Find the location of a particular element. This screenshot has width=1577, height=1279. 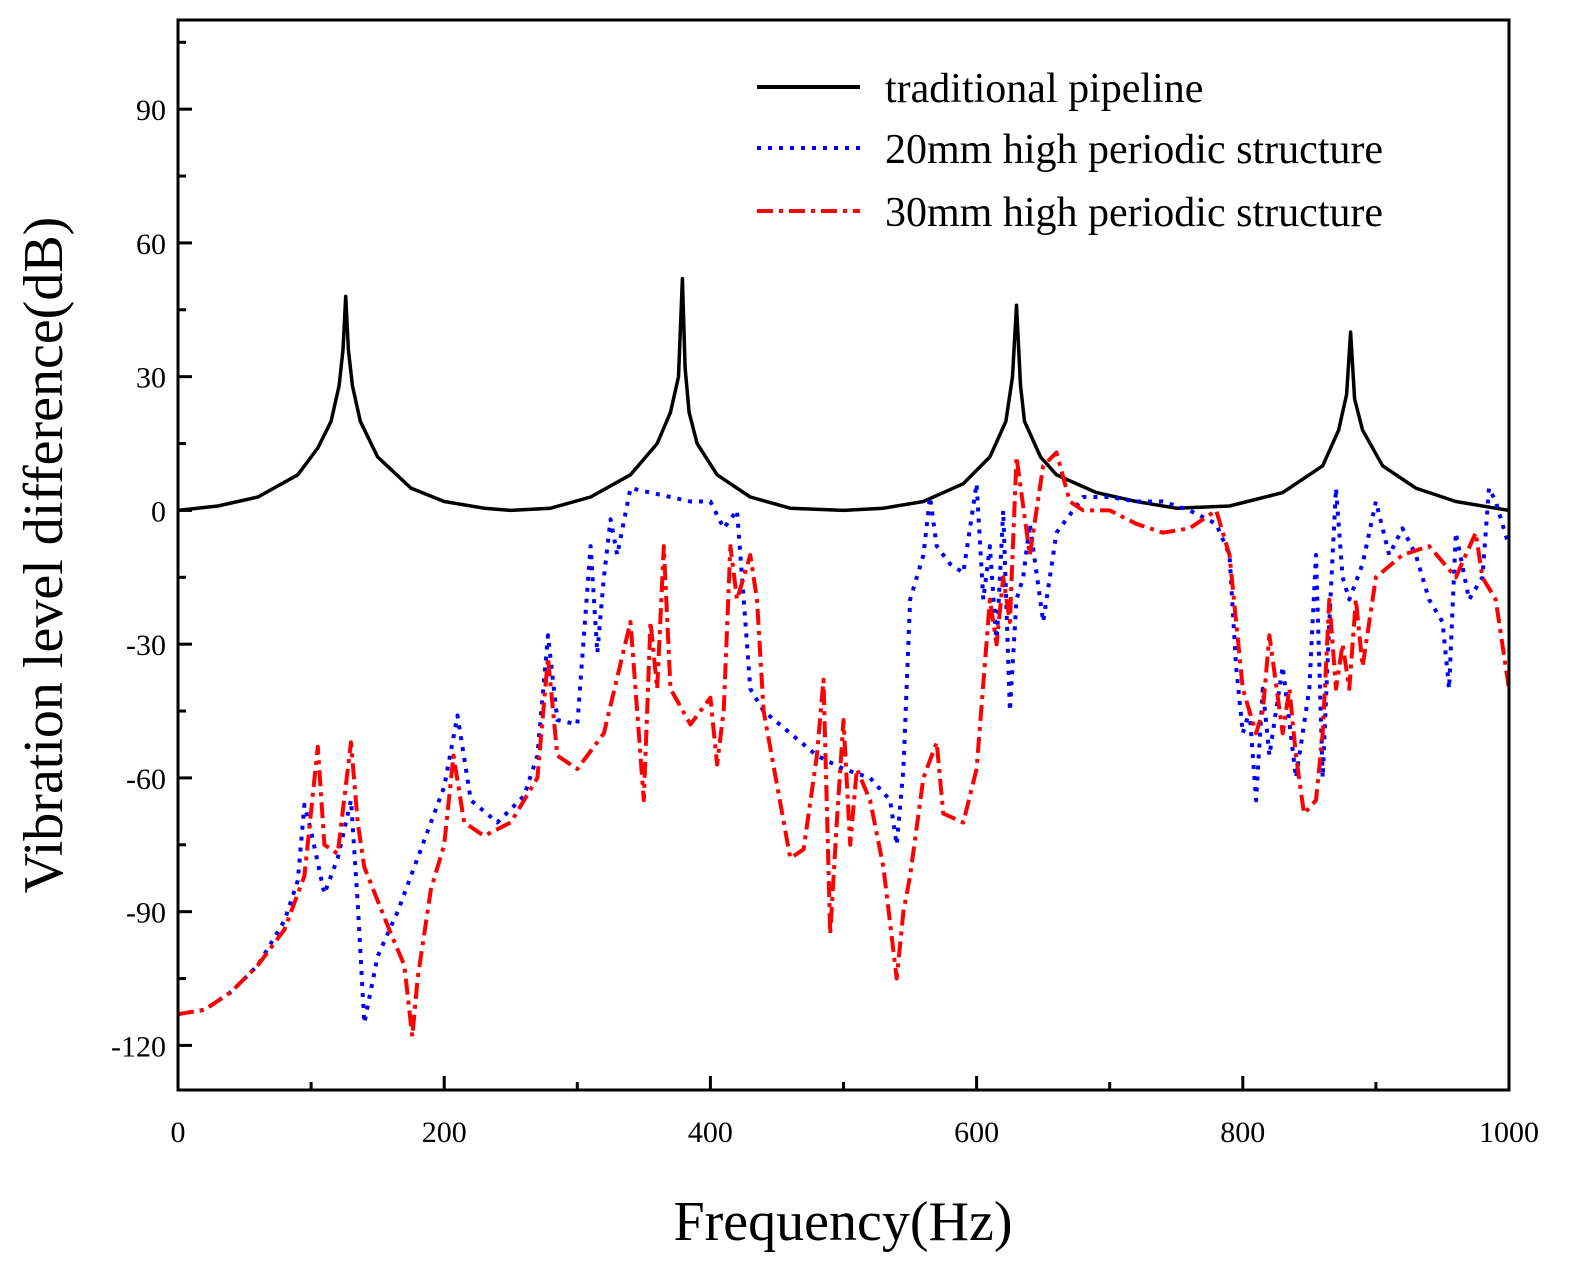

y-tick-label: 30 is located at coordinates (151, 378).